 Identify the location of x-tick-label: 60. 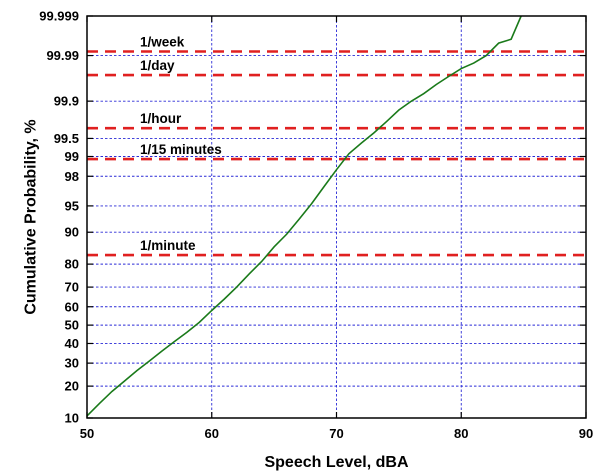
(212, 433).